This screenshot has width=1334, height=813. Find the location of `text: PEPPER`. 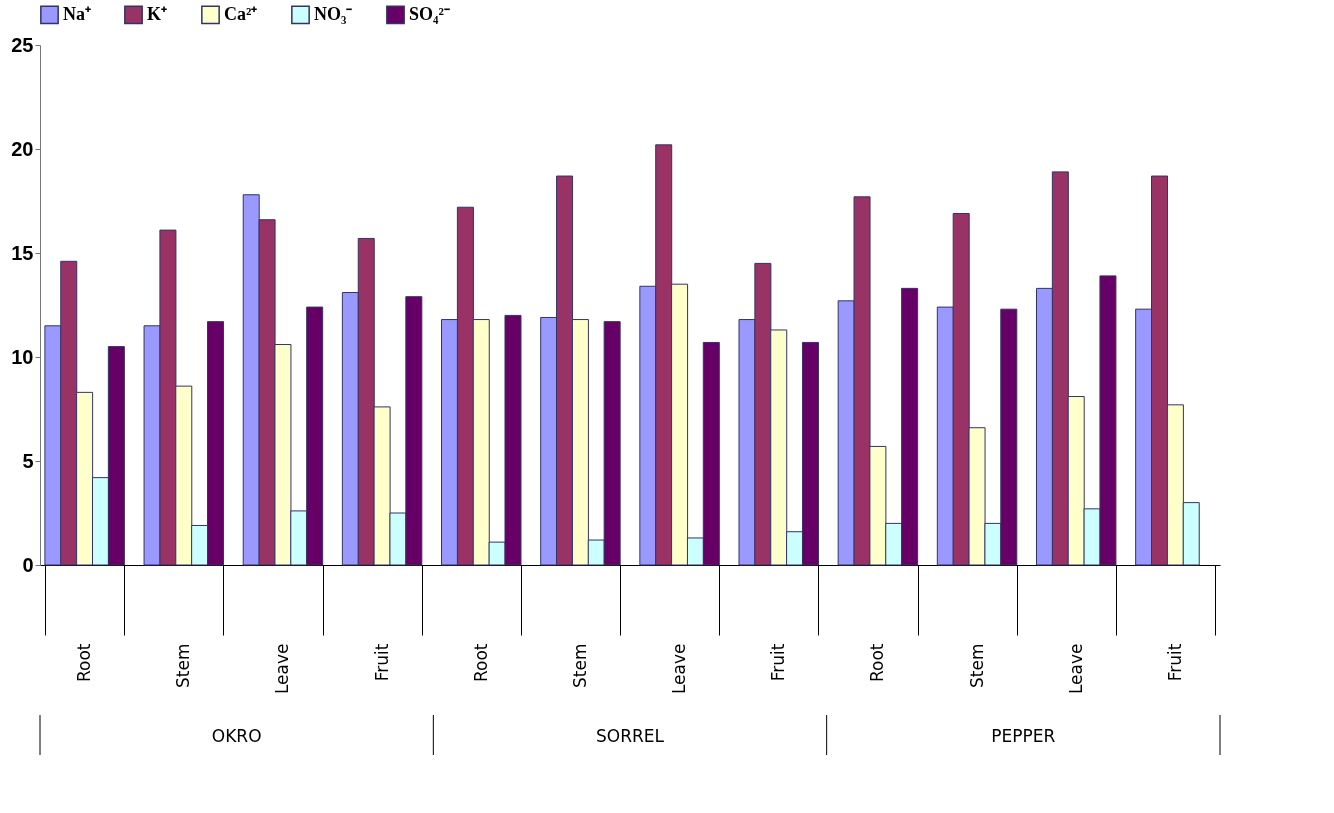

text: PEPPER is located at coordinates (1023, 736).